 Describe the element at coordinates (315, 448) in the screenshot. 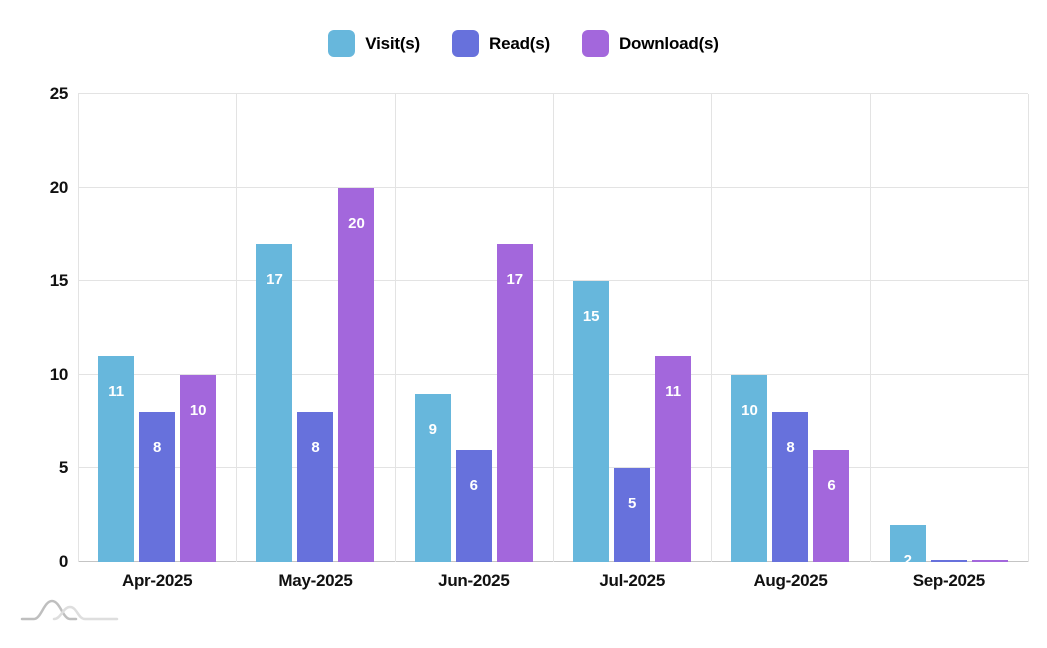

I see `bar-value-label-read-s-may-2025: 8` at that location.